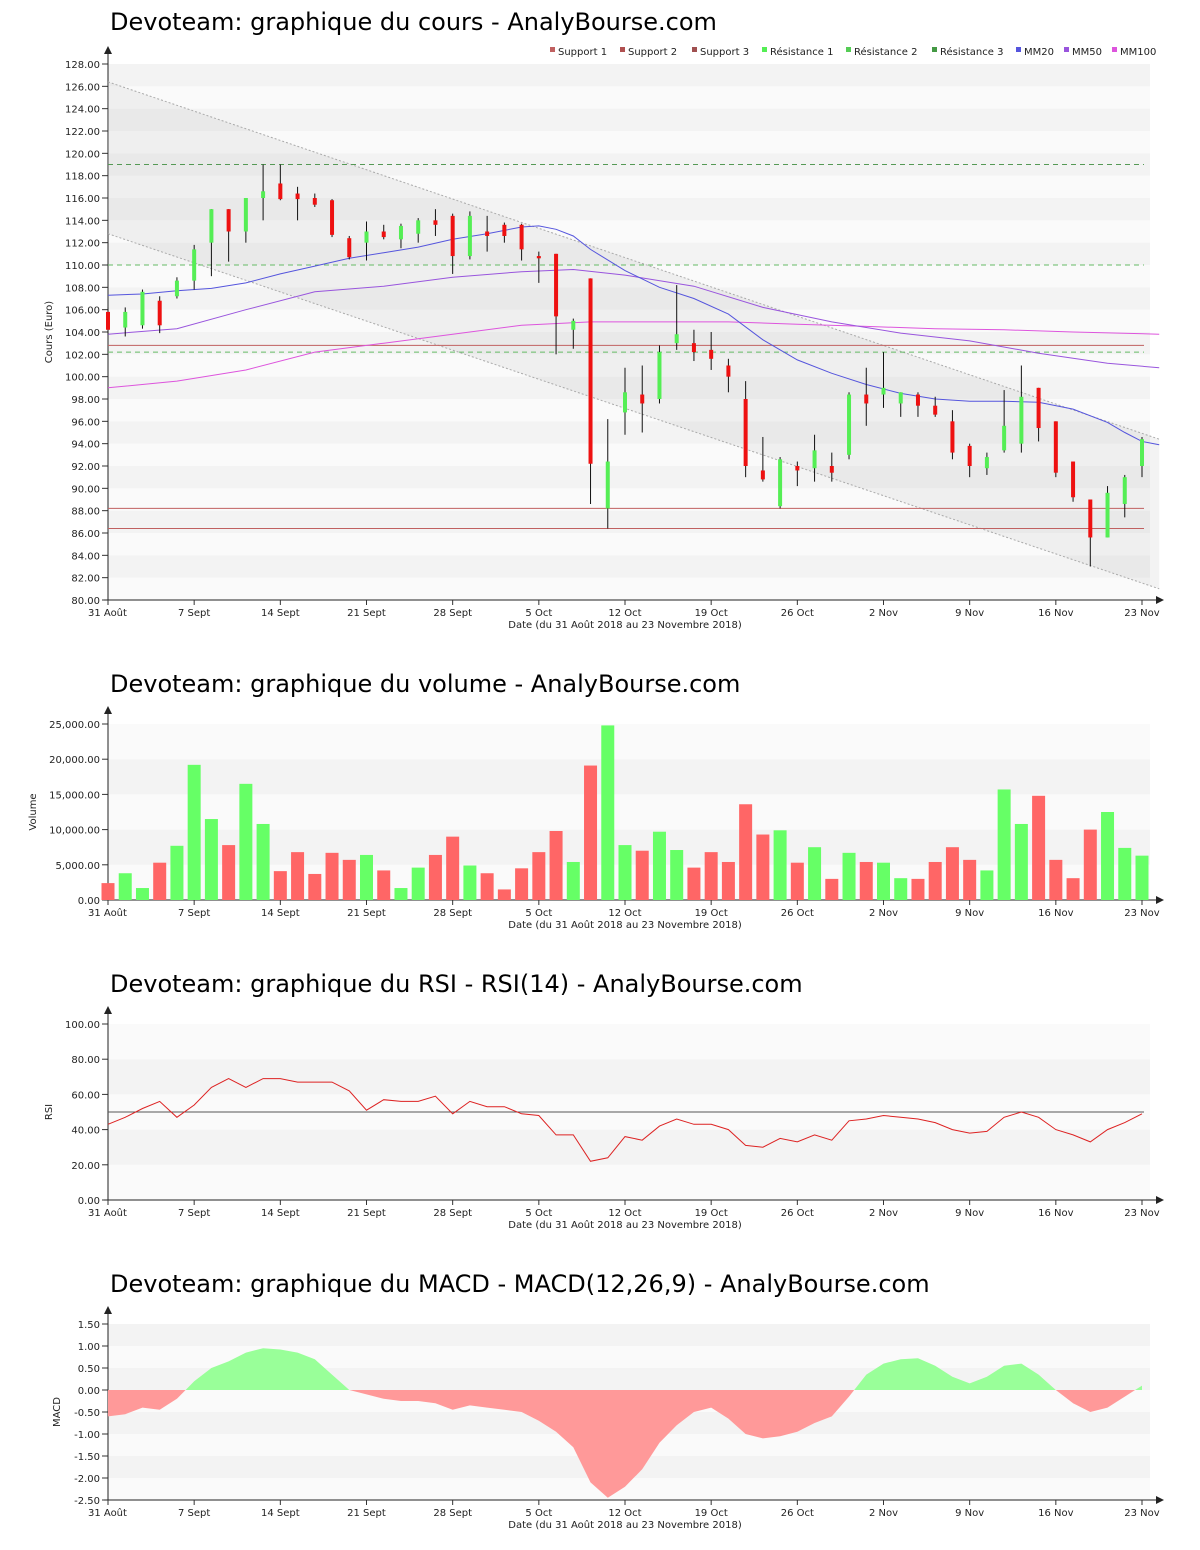  I want to click on x-tick-label: 2 Nov, so click(883, 613).